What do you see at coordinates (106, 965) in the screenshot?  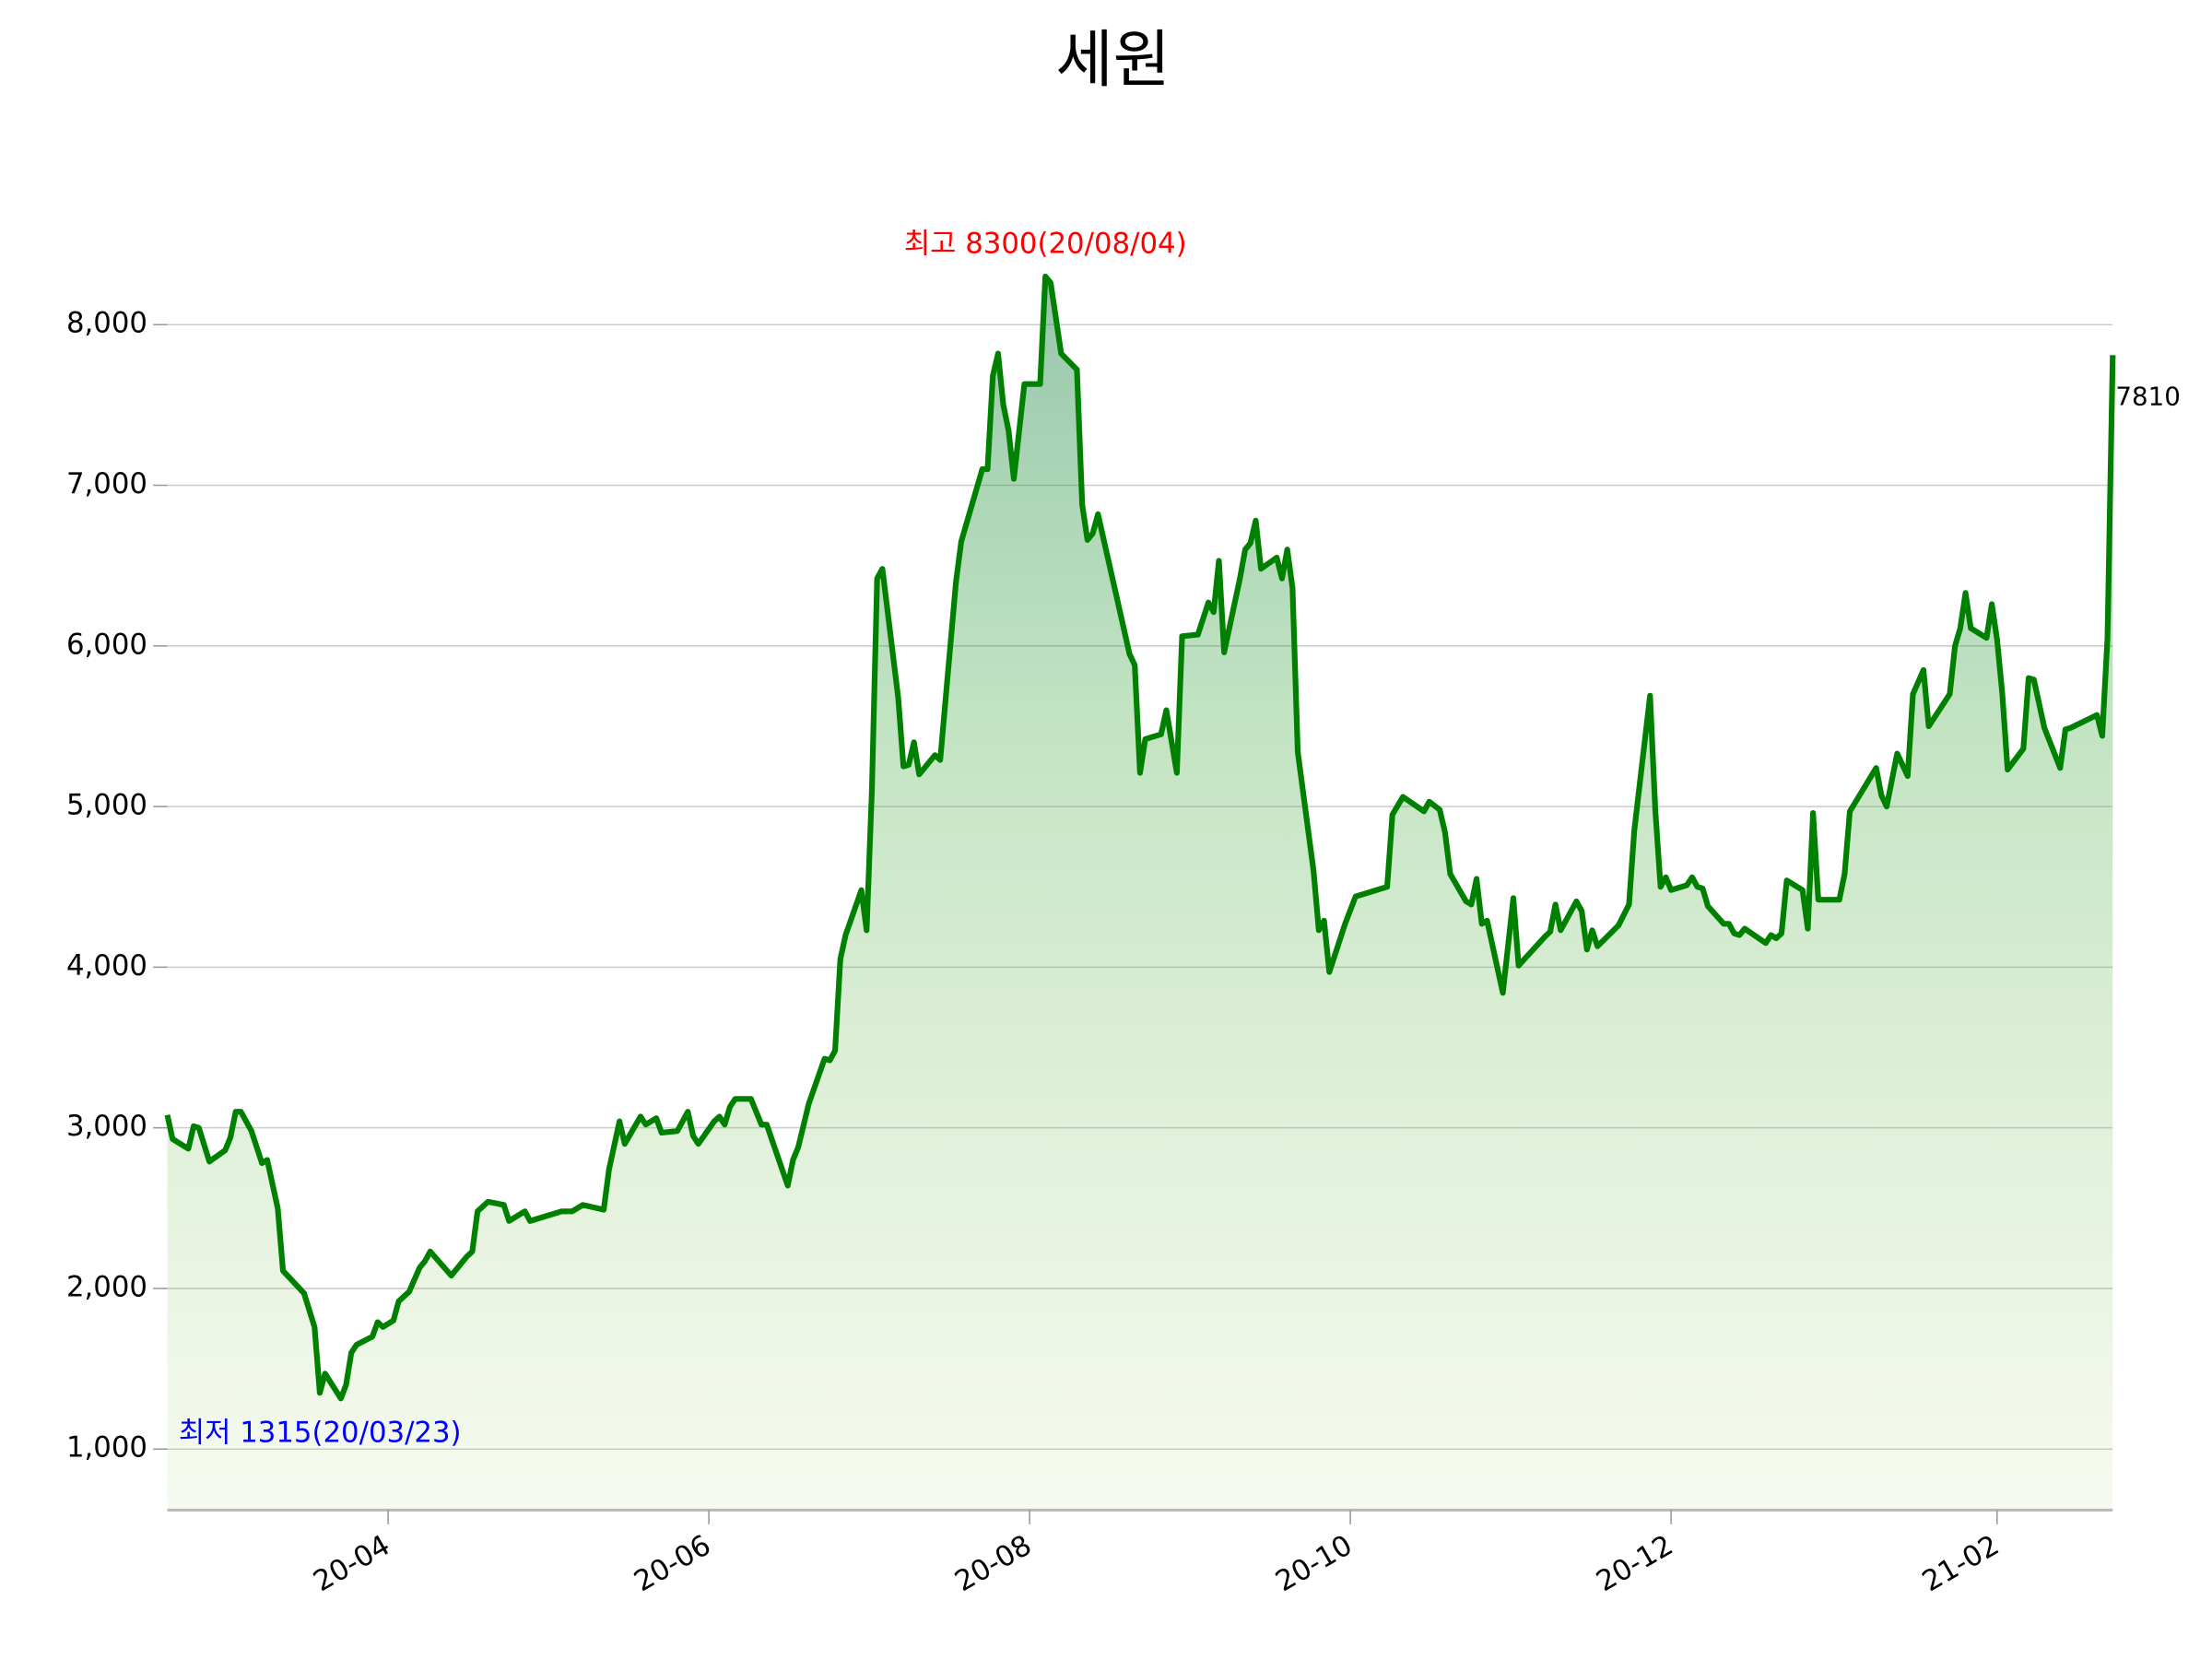 I see `y-tick-label: 4,000` at bounding box center [106, 965].